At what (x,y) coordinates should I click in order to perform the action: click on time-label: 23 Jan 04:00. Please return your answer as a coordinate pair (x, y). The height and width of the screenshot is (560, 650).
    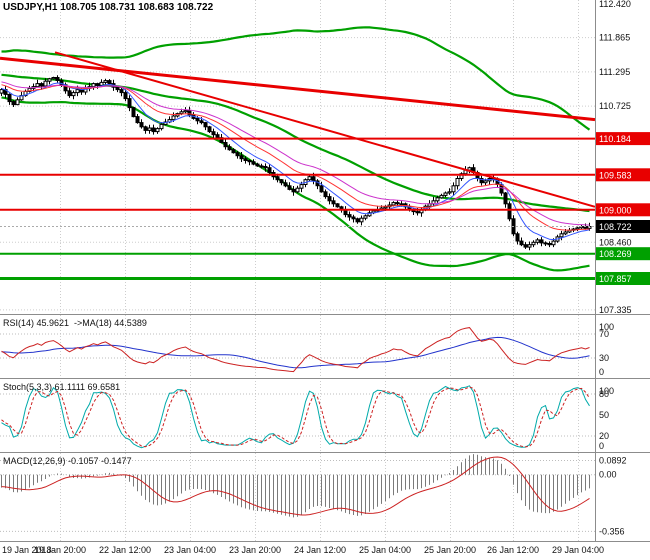
    Looking at the image, I should click on (190, 550).